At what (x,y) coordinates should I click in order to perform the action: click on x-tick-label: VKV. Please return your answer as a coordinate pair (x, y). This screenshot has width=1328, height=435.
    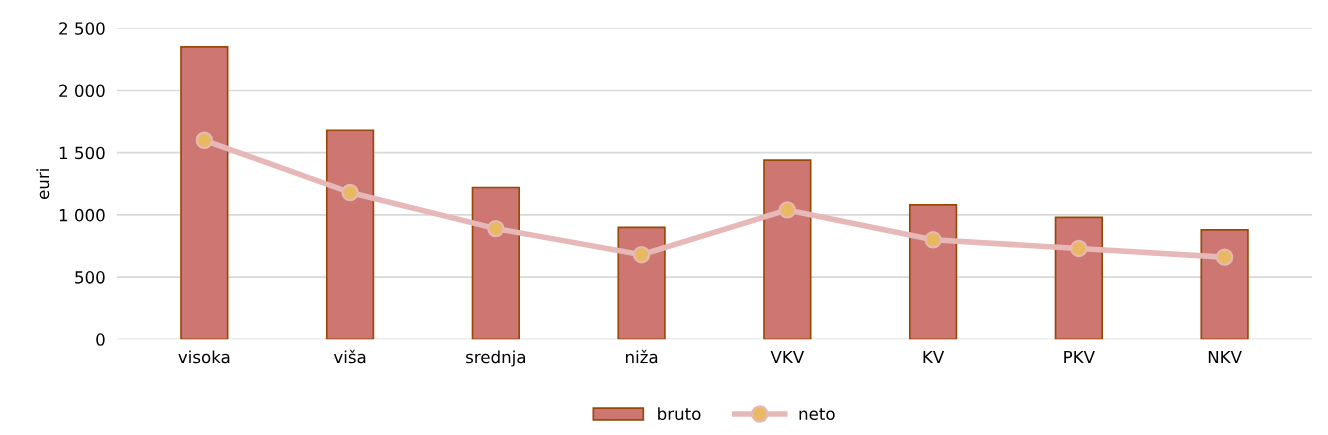
    Looking at the image, I should click on (787, 357).